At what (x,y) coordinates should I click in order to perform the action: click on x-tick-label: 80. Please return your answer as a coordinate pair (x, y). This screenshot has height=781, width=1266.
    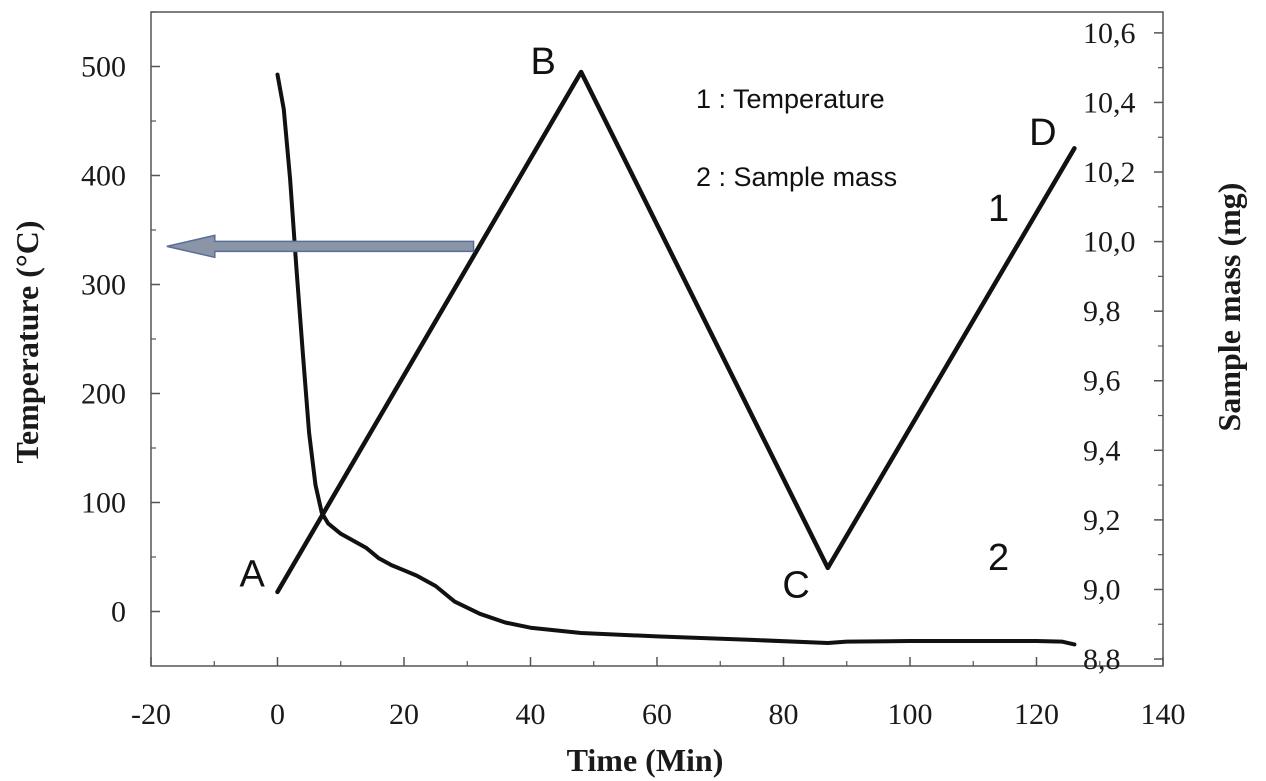
    Looking at the image, I should click on (784, 714).